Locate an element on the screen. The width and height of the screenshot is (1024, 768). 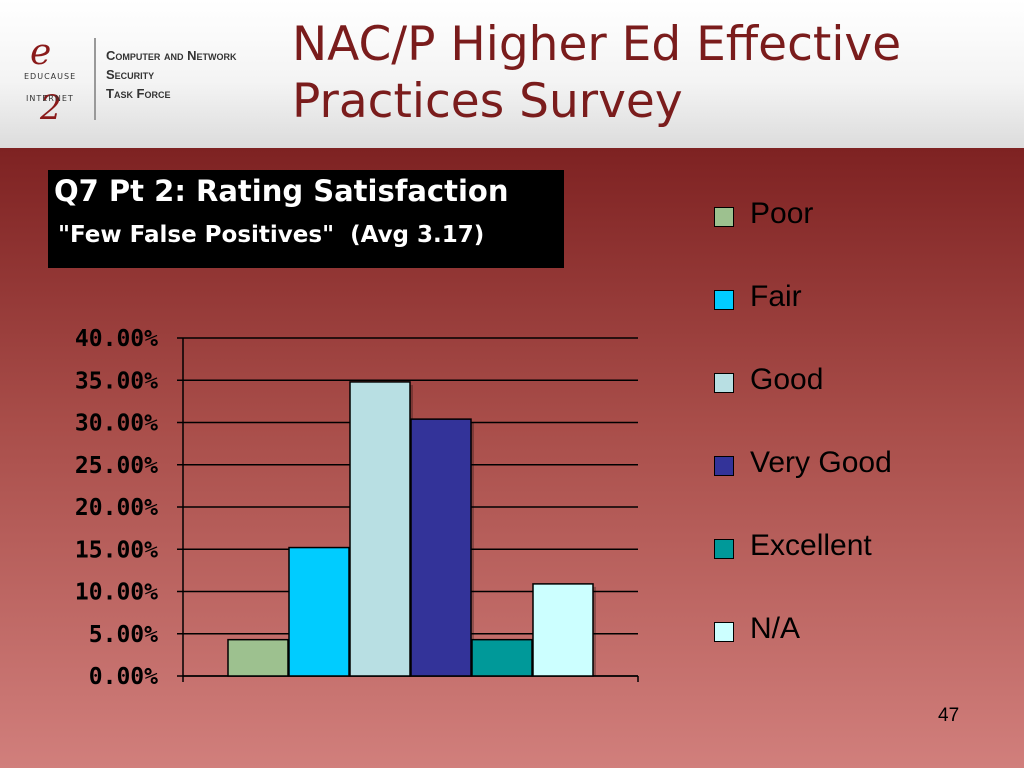
legend-label: N/A is located at coordinates (775, 628).